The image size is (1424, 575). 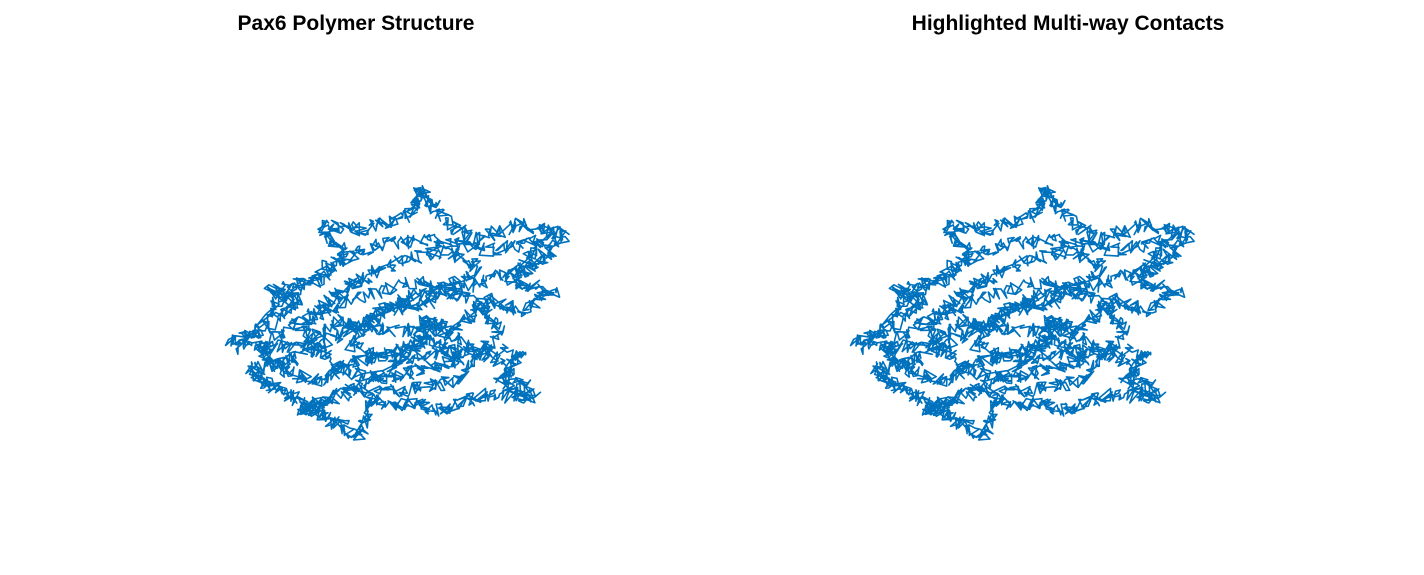 I want to click on multiway-contacts-title: Highlighted Multi-way Contacts, so click(x=1068, y=23).